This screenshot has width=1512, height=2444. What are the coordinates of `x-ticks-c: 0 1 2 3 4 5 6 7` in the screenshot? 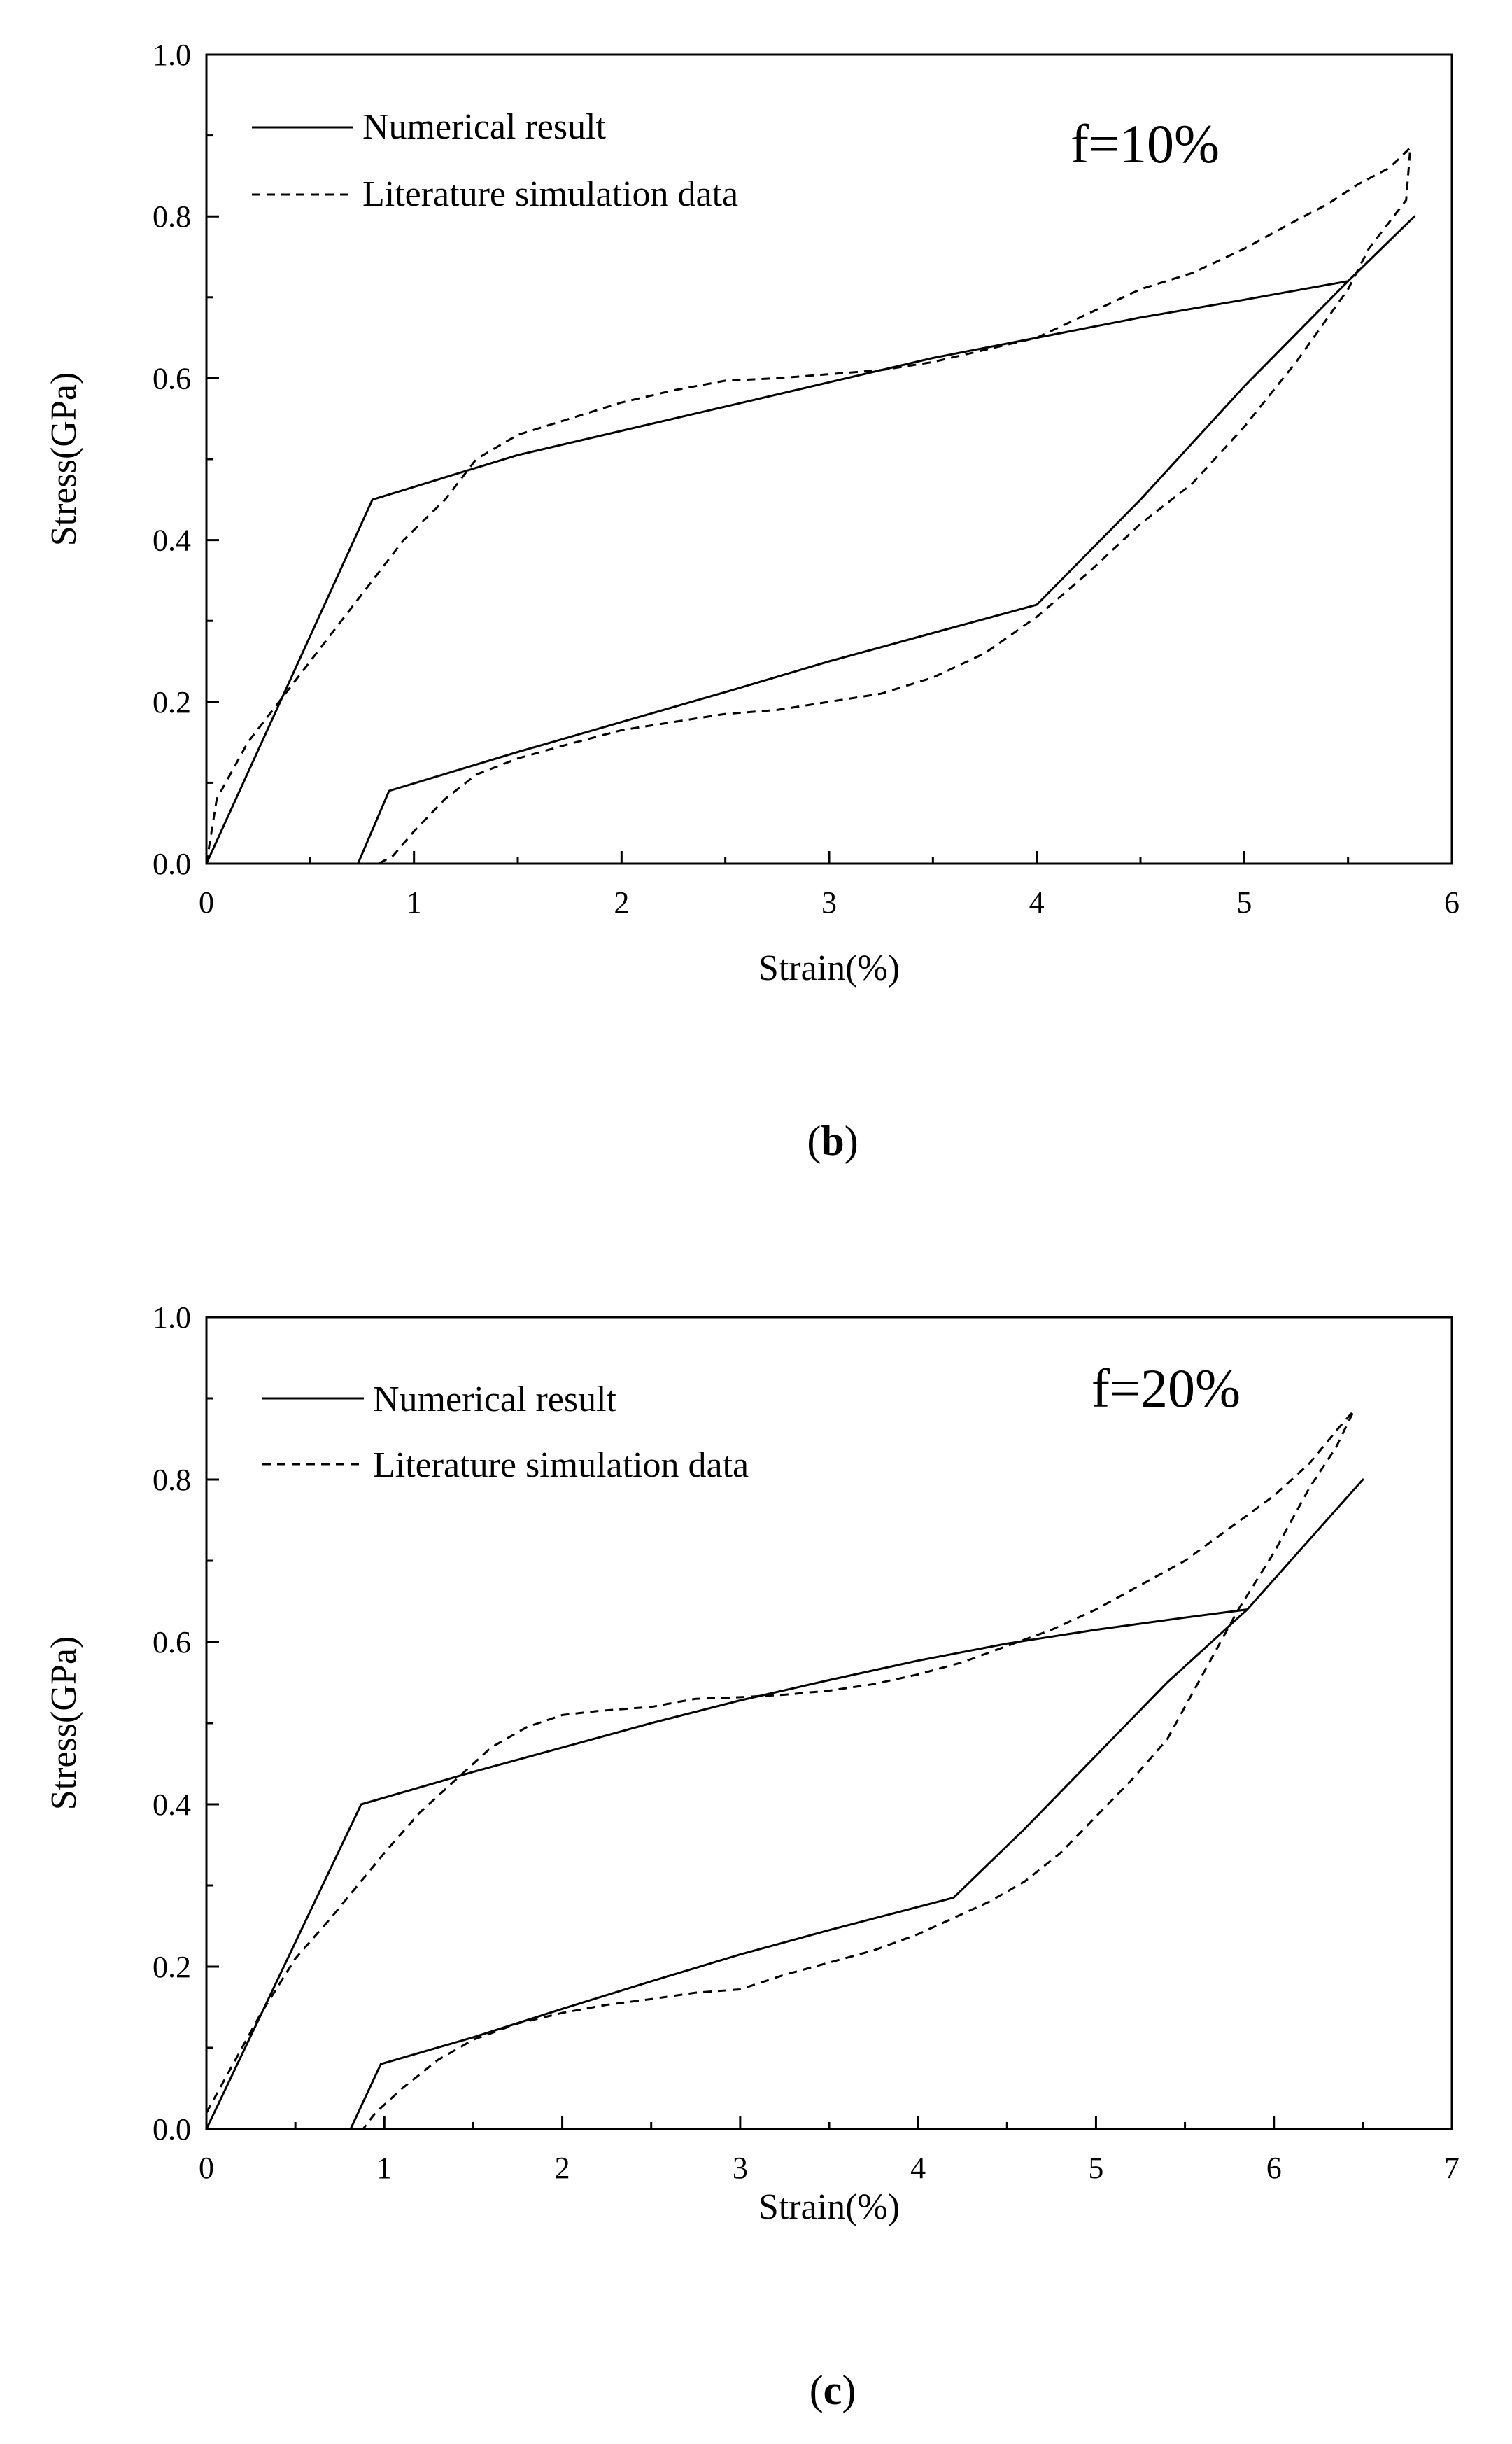 It's located at (829, 2150).